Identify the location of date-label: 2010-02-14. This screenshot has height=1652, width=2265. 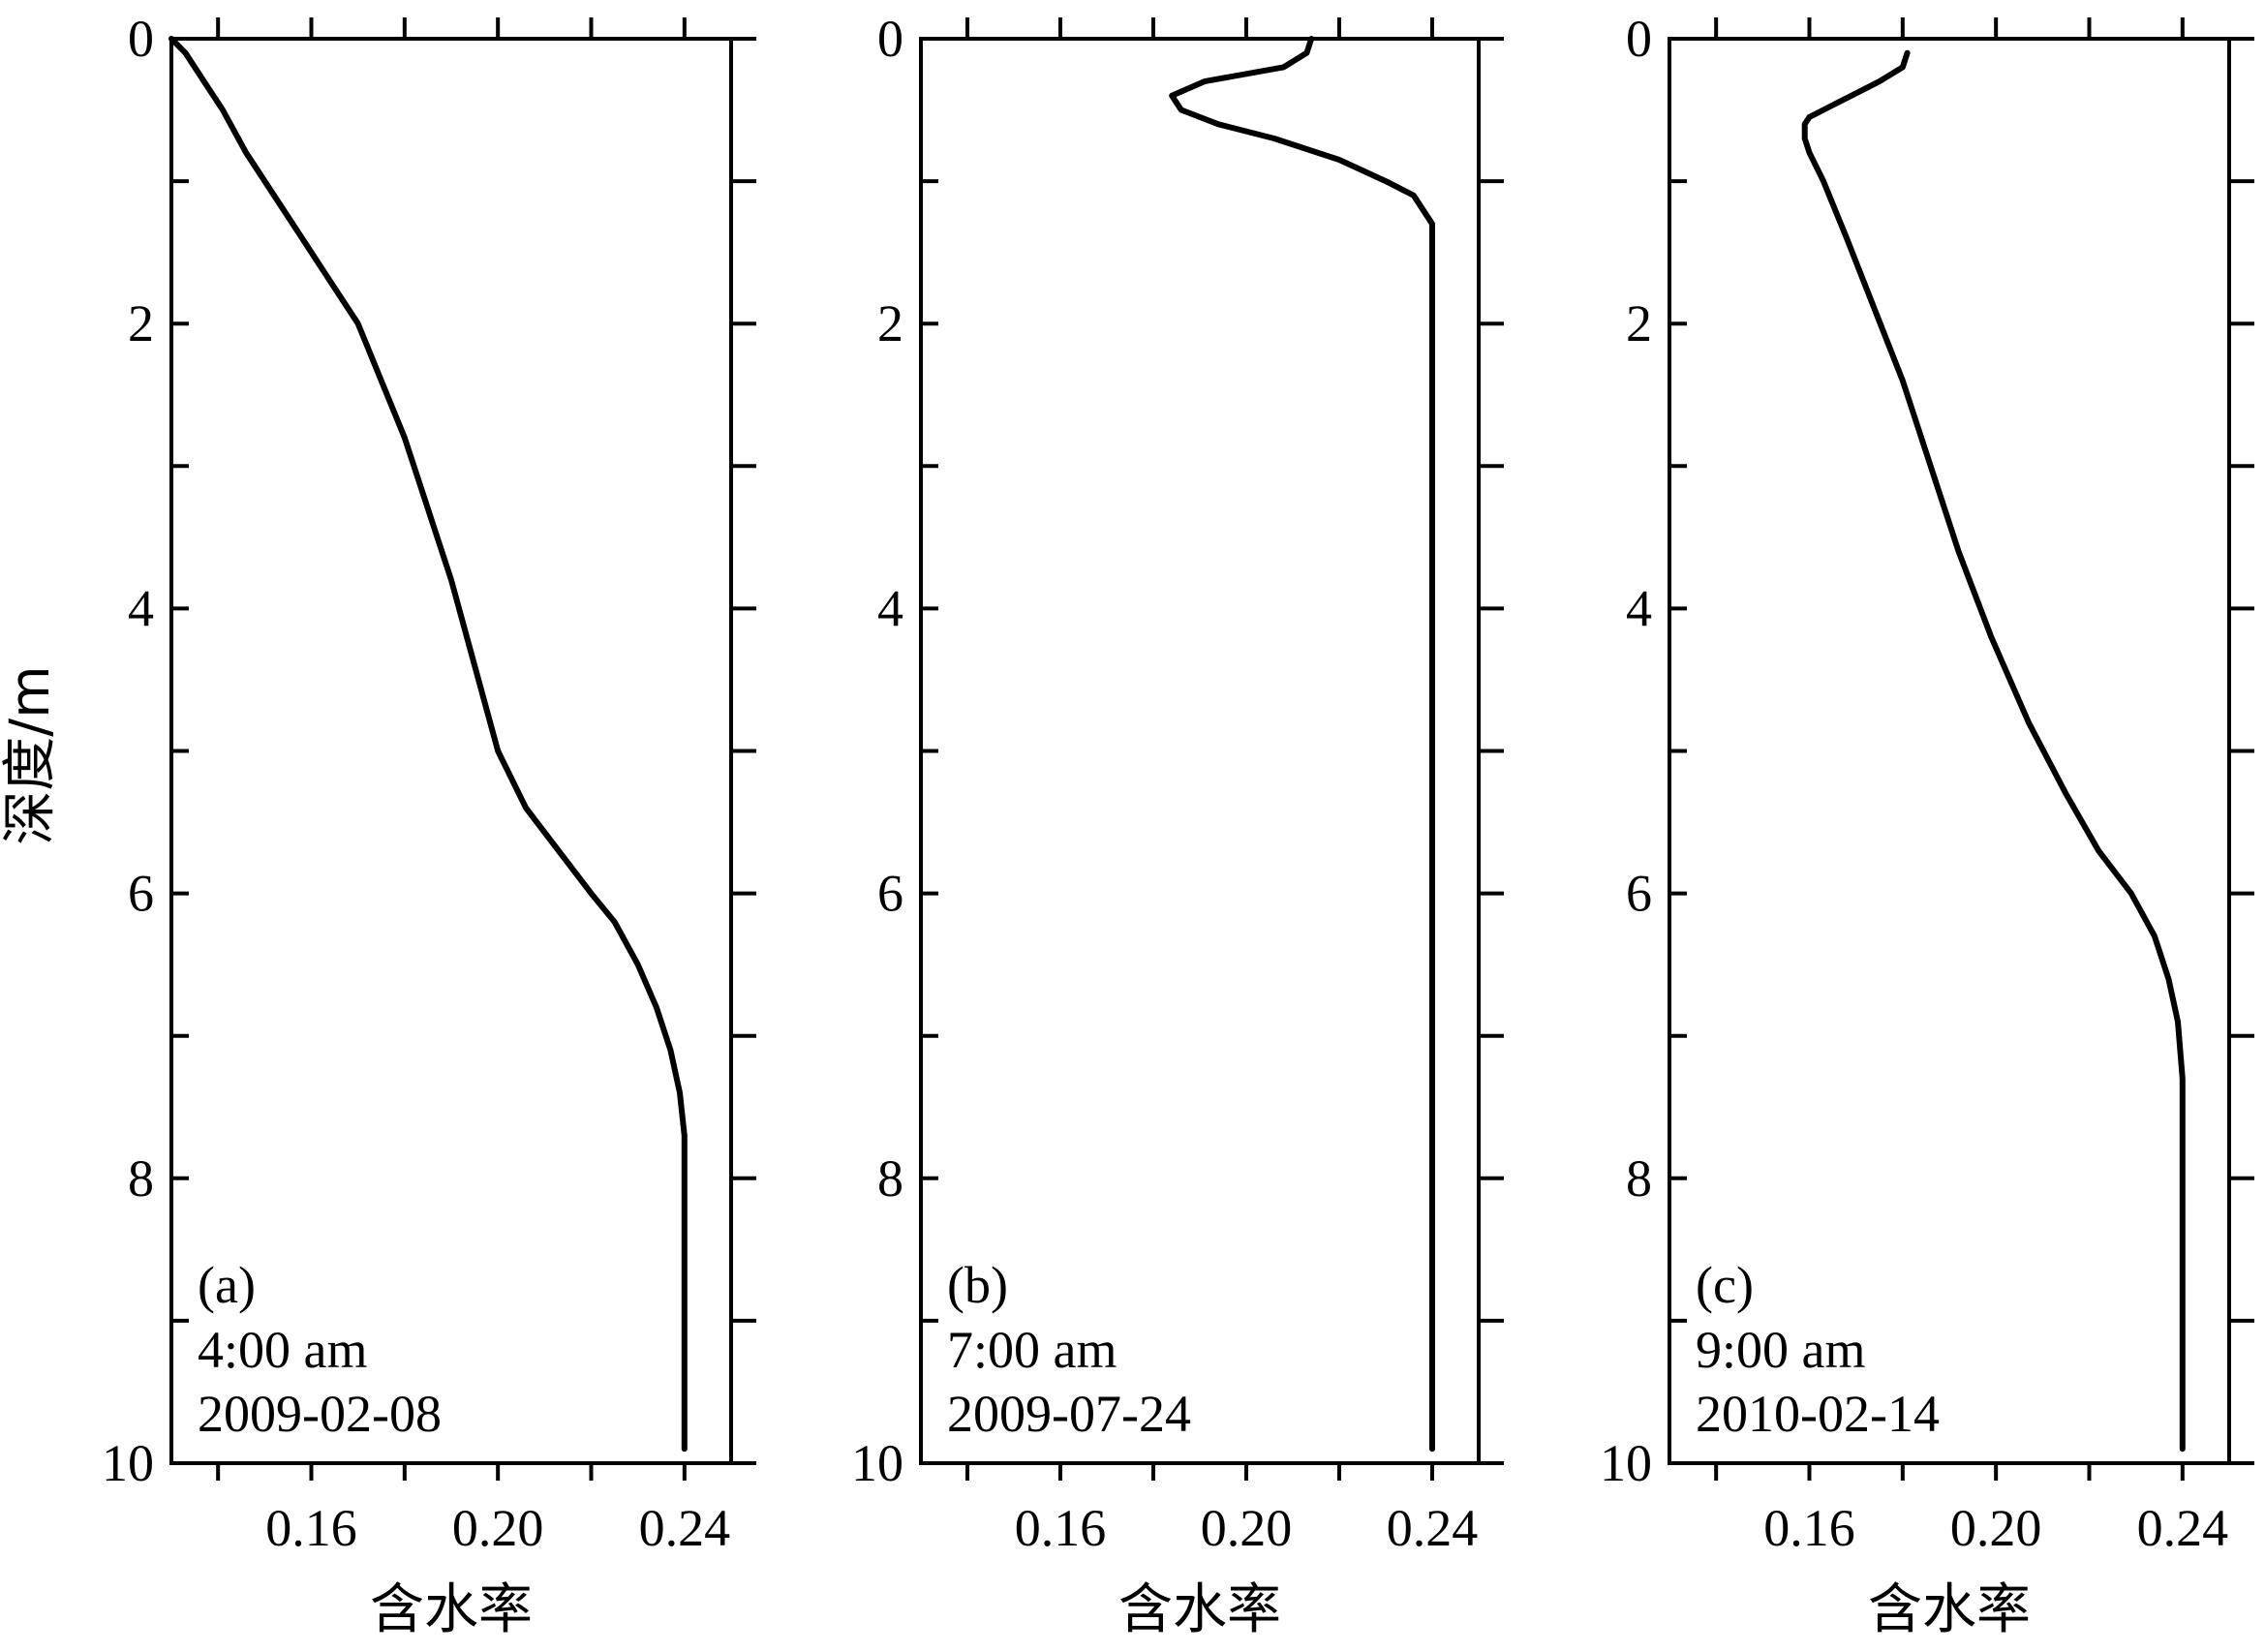
(1818, 1414).